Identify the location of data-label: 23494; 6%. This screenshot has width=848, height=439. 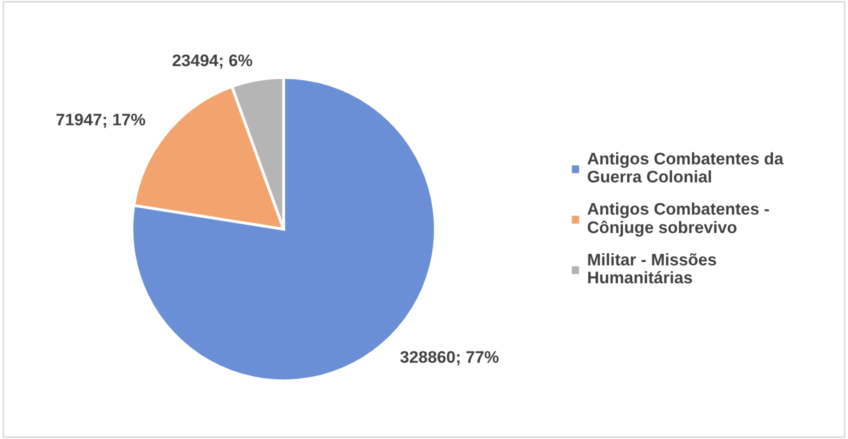
(212, 61).